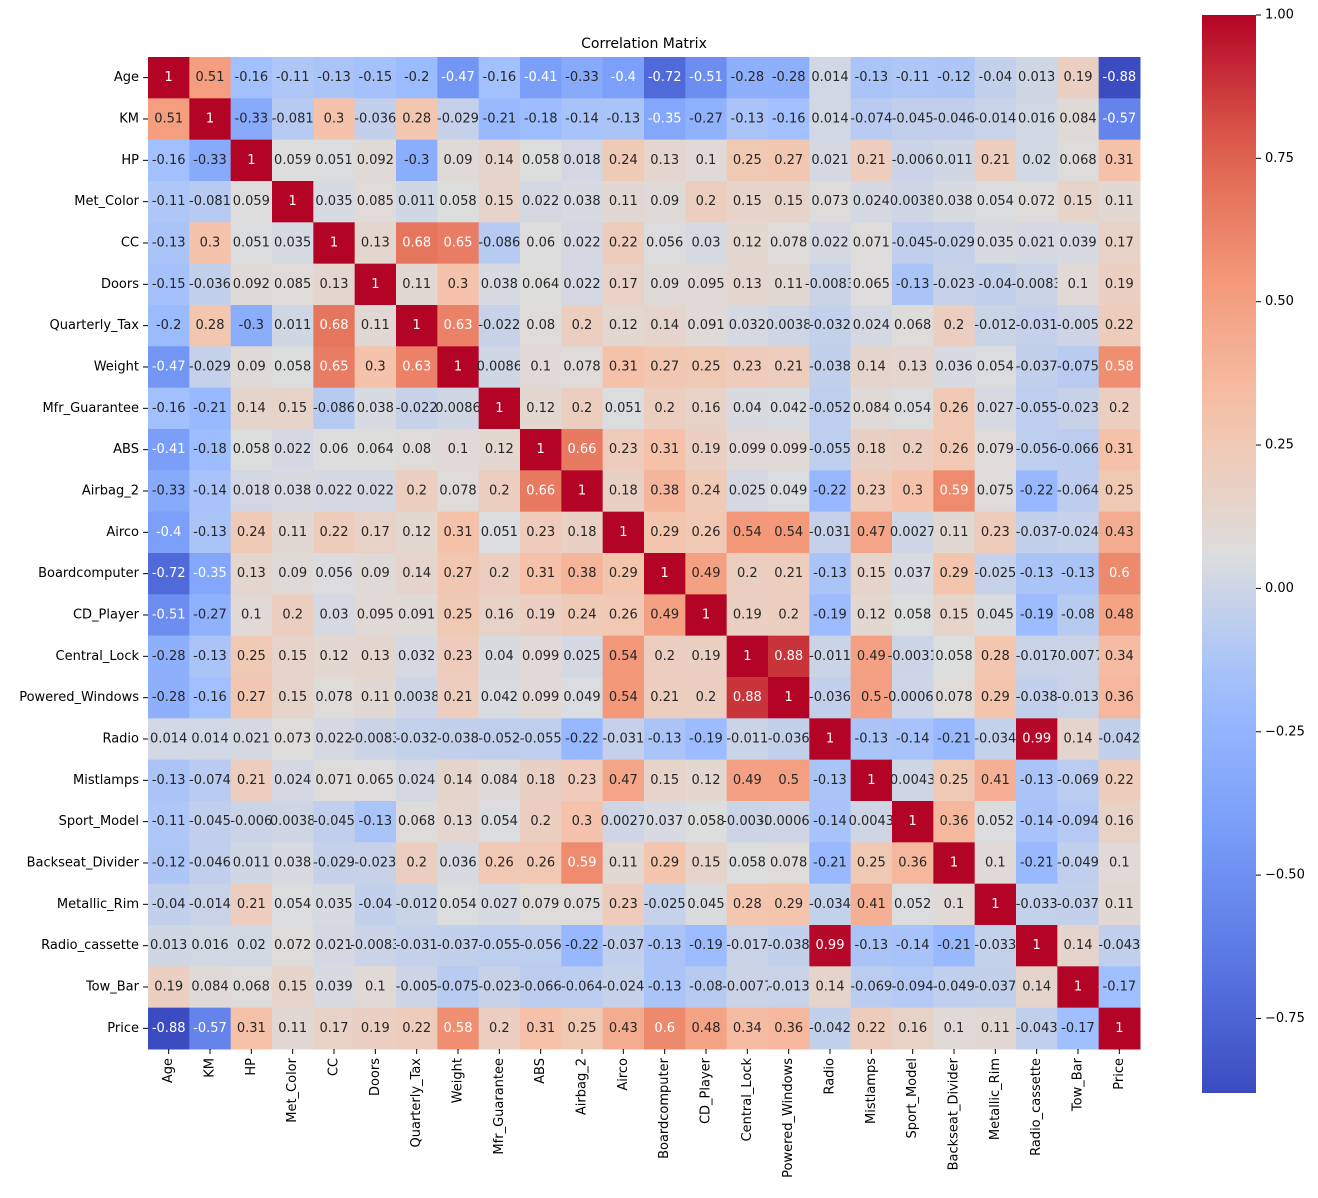 This screenshot has width=1318, height=1198. I want to click on cell-label: 0.016, so click(209, 945).